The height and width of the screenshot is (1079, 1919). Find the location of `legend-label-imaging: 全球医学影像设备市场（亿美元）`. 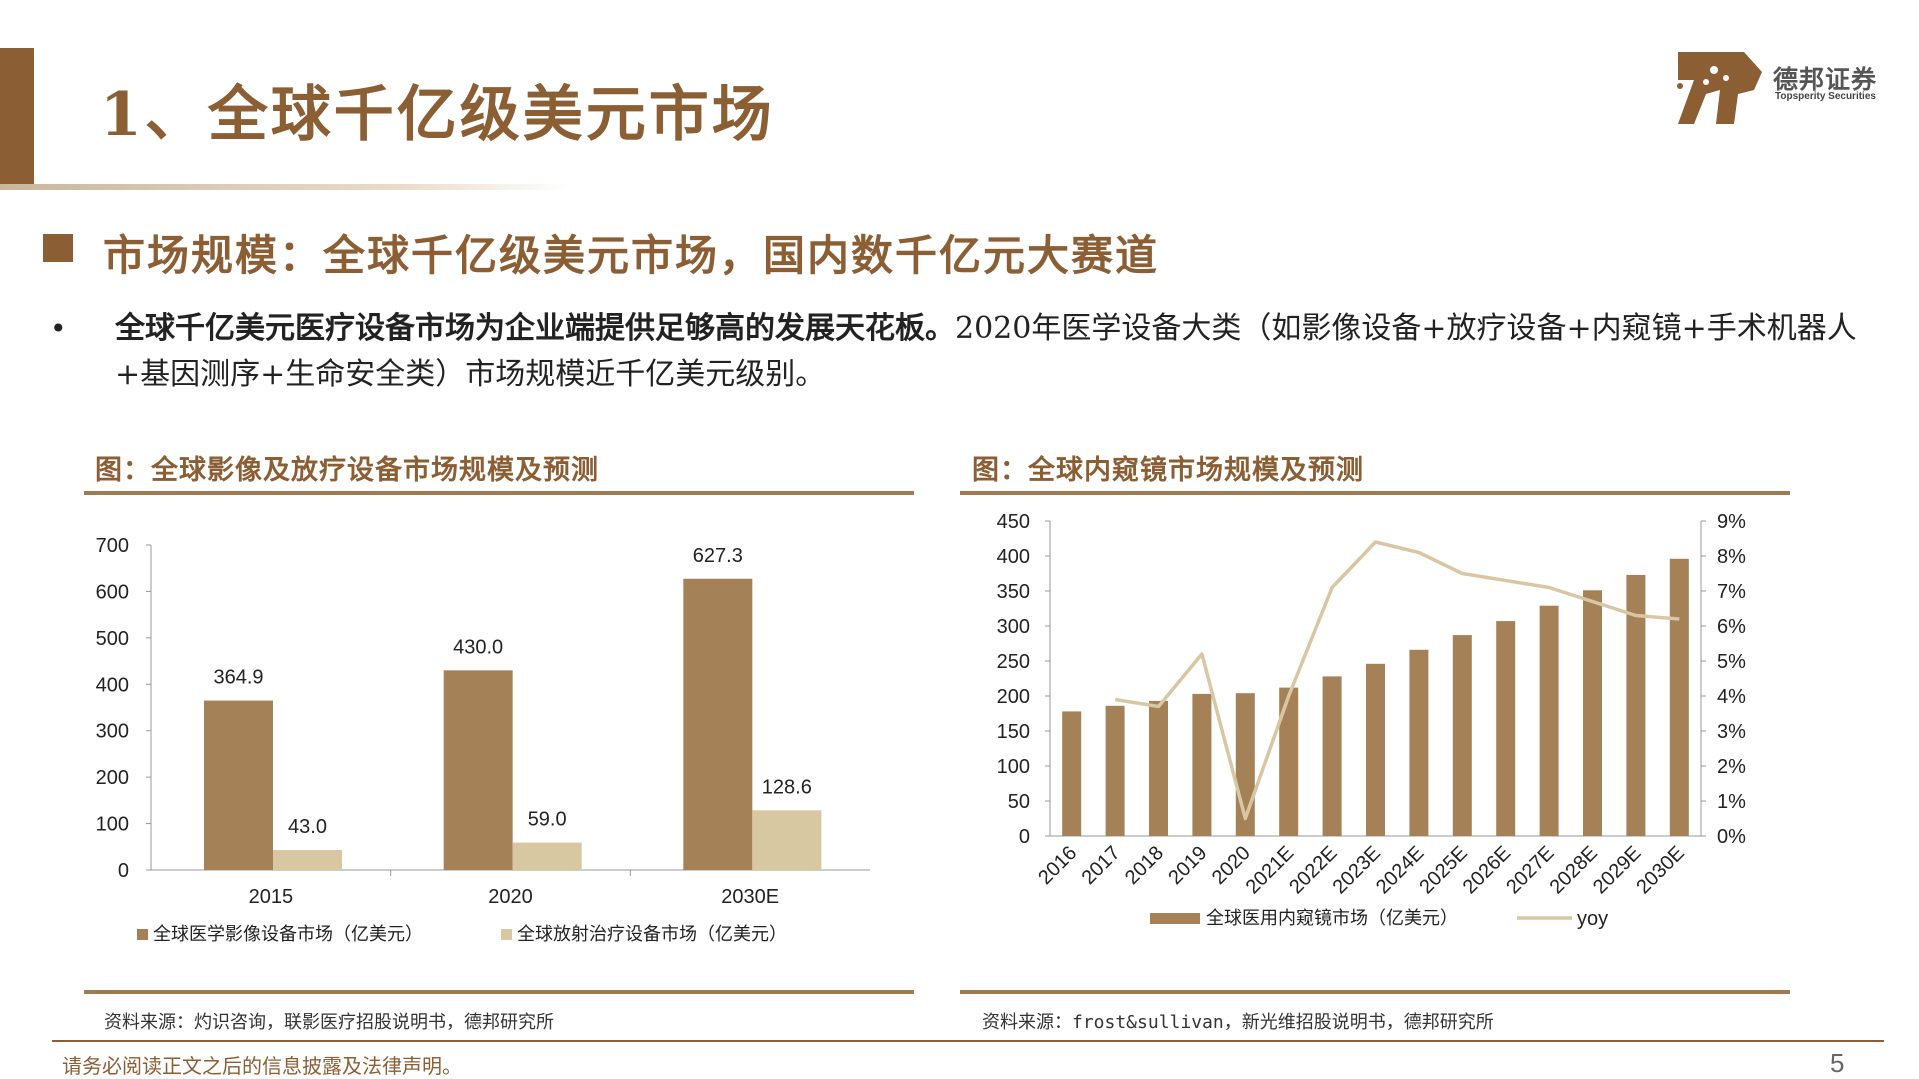

legend-label-imaging: 全球医学影像设备市场（亿美元） is located at coordinates (288, 934).